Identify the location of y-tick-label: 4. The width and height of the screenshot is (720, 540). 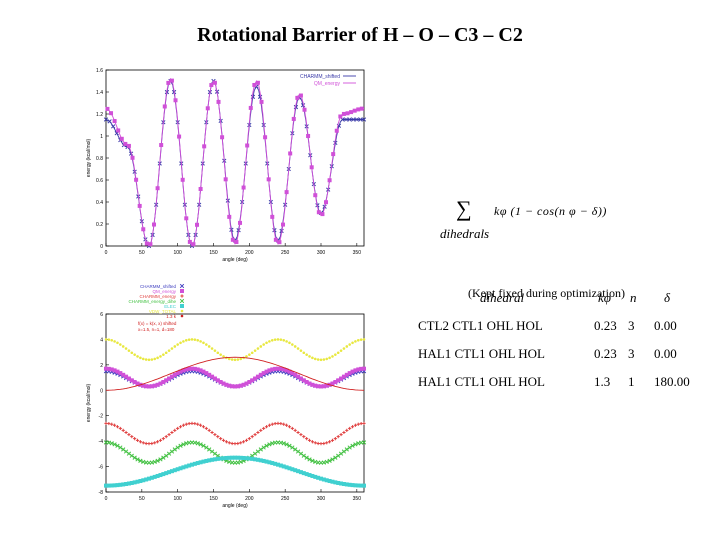
(101, 340).